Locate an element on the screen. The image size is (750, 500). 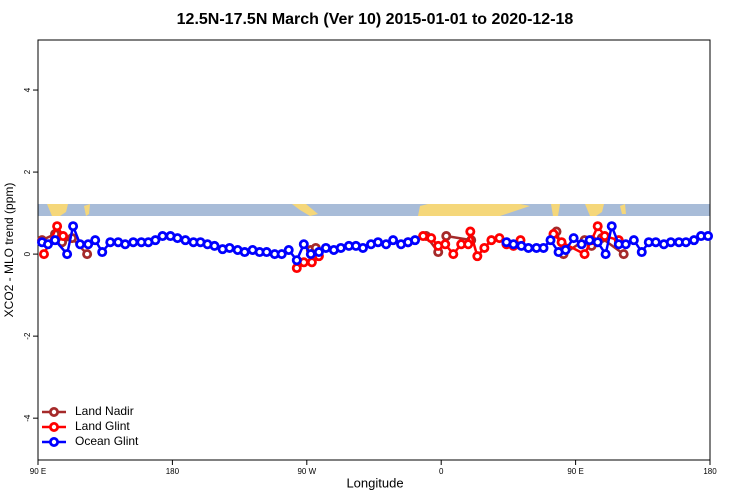
y-tick-label: 0 is located at coordinates (27, 253).